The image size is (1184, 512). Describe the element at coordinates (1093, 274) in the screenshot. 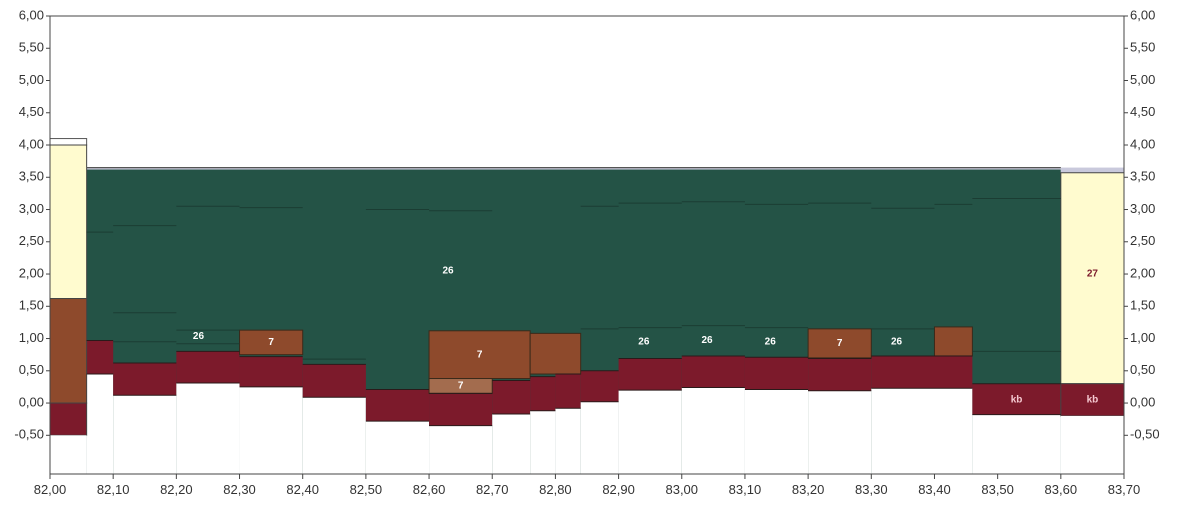

I see `right-column-label-0: 27` at that location.